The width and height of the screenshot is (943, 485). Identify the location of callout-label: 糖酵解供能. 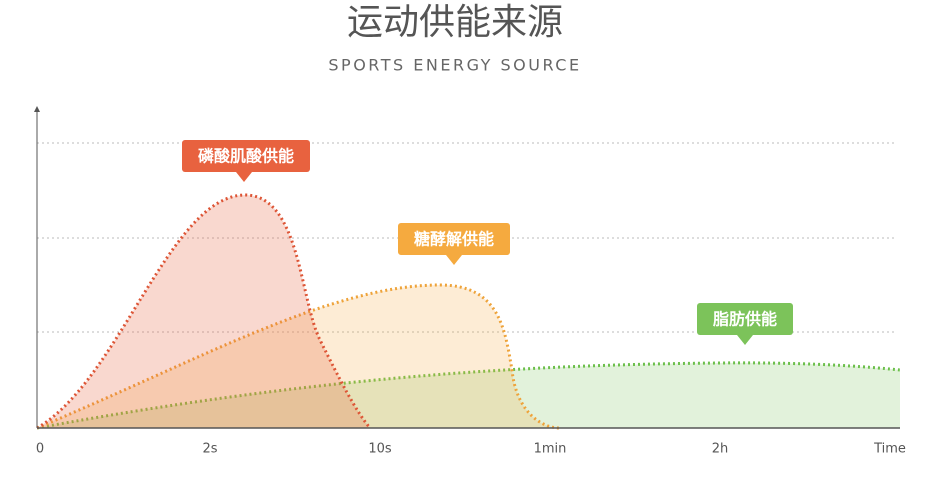
(454, 239).